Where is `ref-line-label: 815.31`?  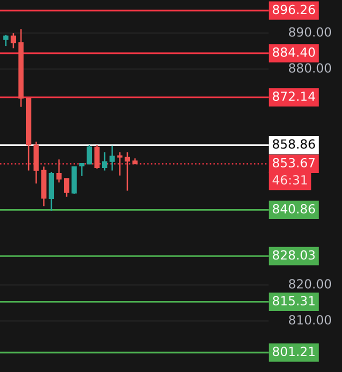
ref-line-label: 815.31 is located at coordinates (293, 301).